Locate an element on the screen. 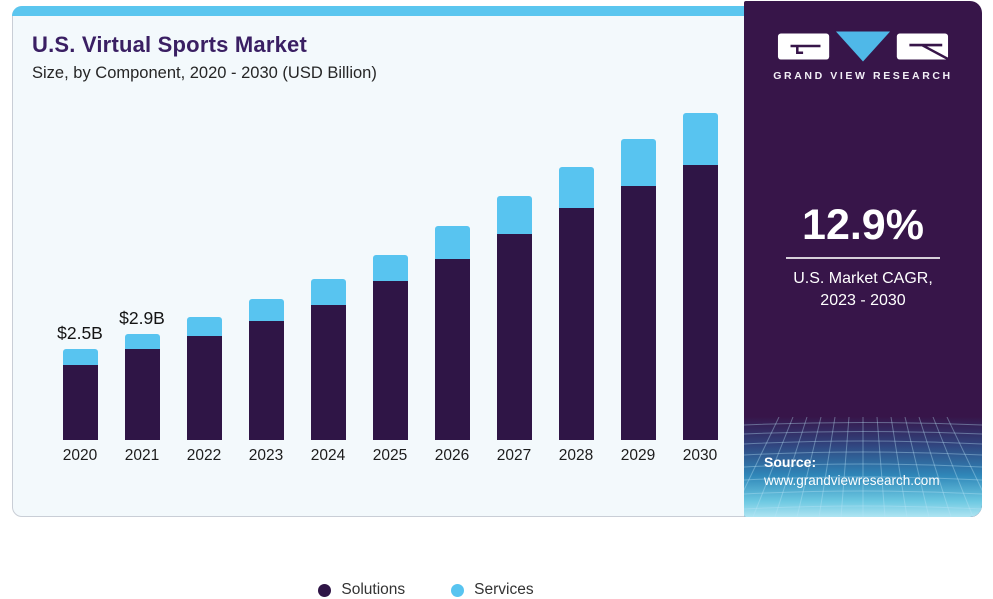 Image resolution: width=993 pixels, height=599 pixels. chart-legend: Solutions Services is located at coordinates (426, 590).